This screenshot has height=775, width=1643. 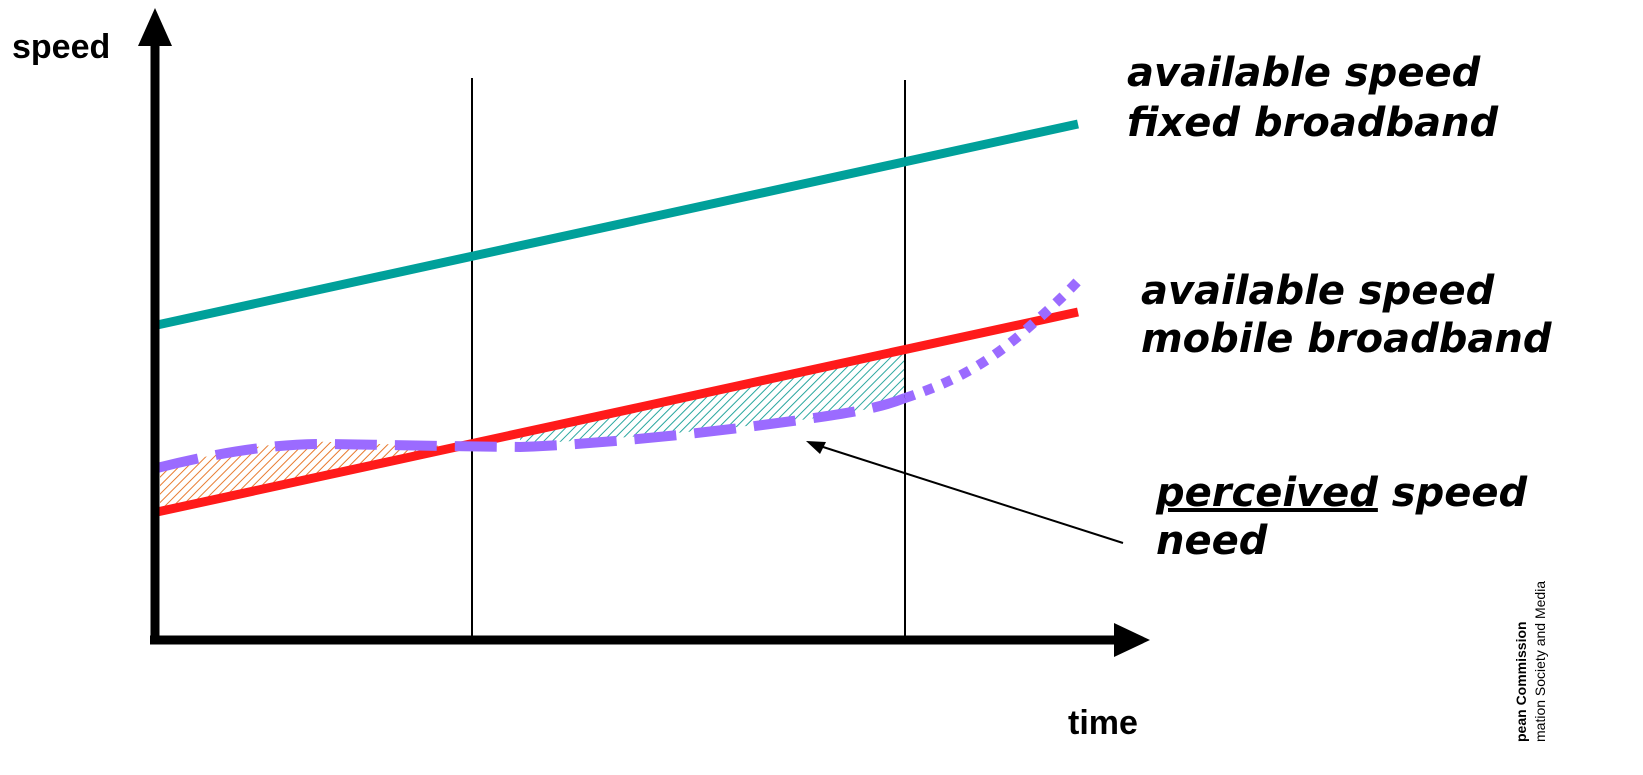 I want to click on perceived-speed-word: speed, so click(x=1453, y=493).